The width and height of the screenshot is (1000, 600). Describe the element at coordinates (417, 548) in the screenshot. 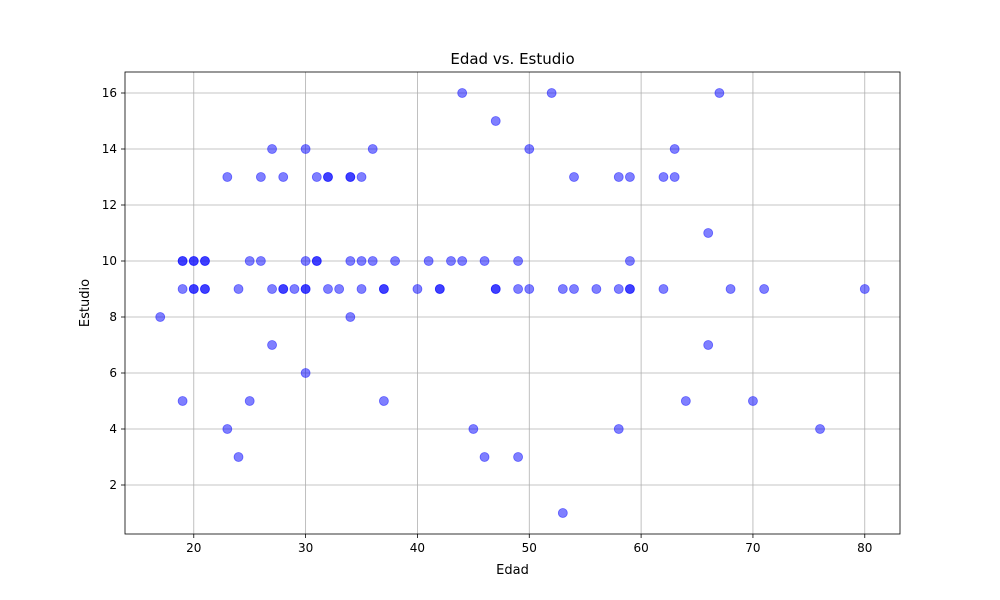

I see `x-tick-label: 40` at that location.